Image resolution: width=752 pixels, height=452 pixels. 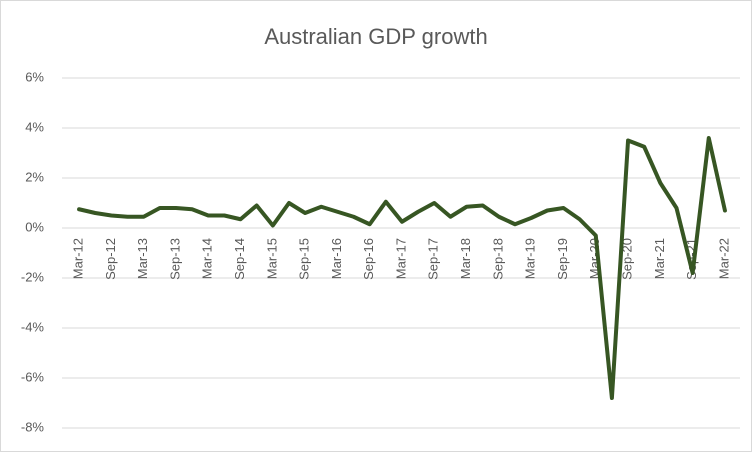 I want to click on x-tick-label: Sep-18, so click(x=497, y=259).